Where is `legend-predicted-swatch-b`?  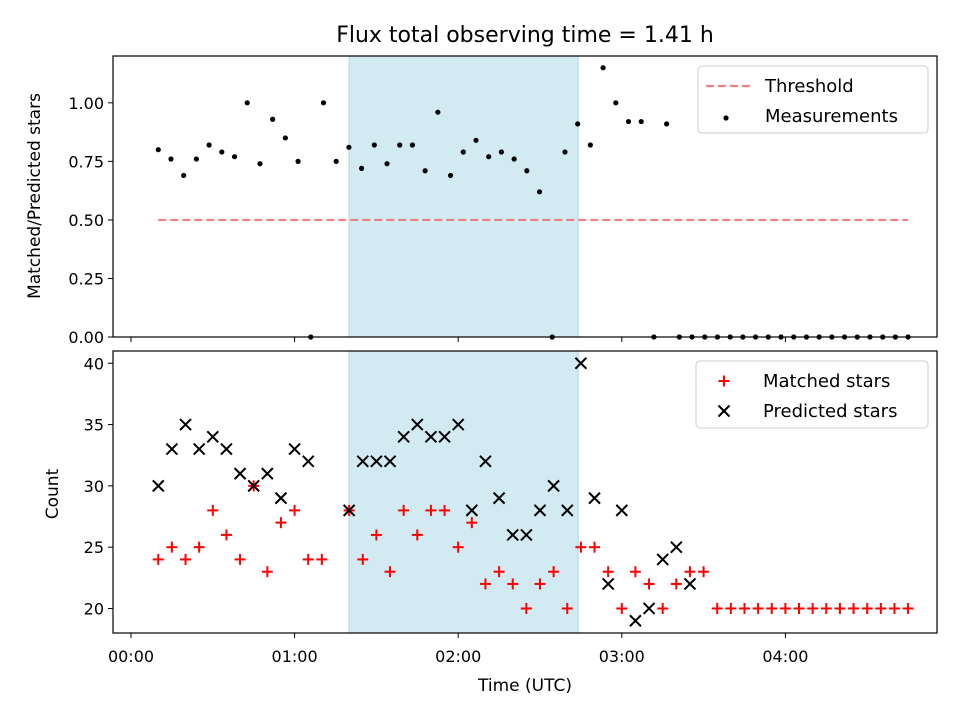
legend-predicted-swatch-b is located at coordinates (724, 411).